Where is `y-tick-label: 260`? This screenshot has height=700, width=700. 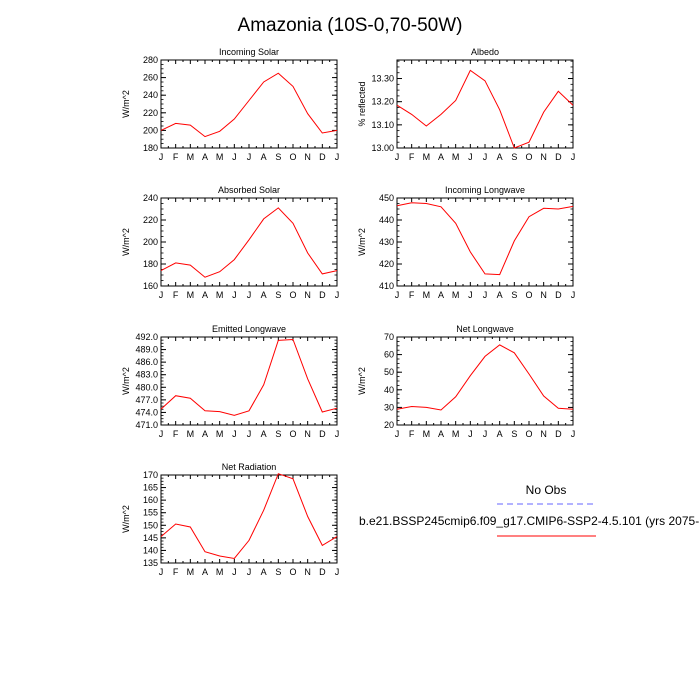
y-tick-label: 260 is located at coordinates (150, 78).